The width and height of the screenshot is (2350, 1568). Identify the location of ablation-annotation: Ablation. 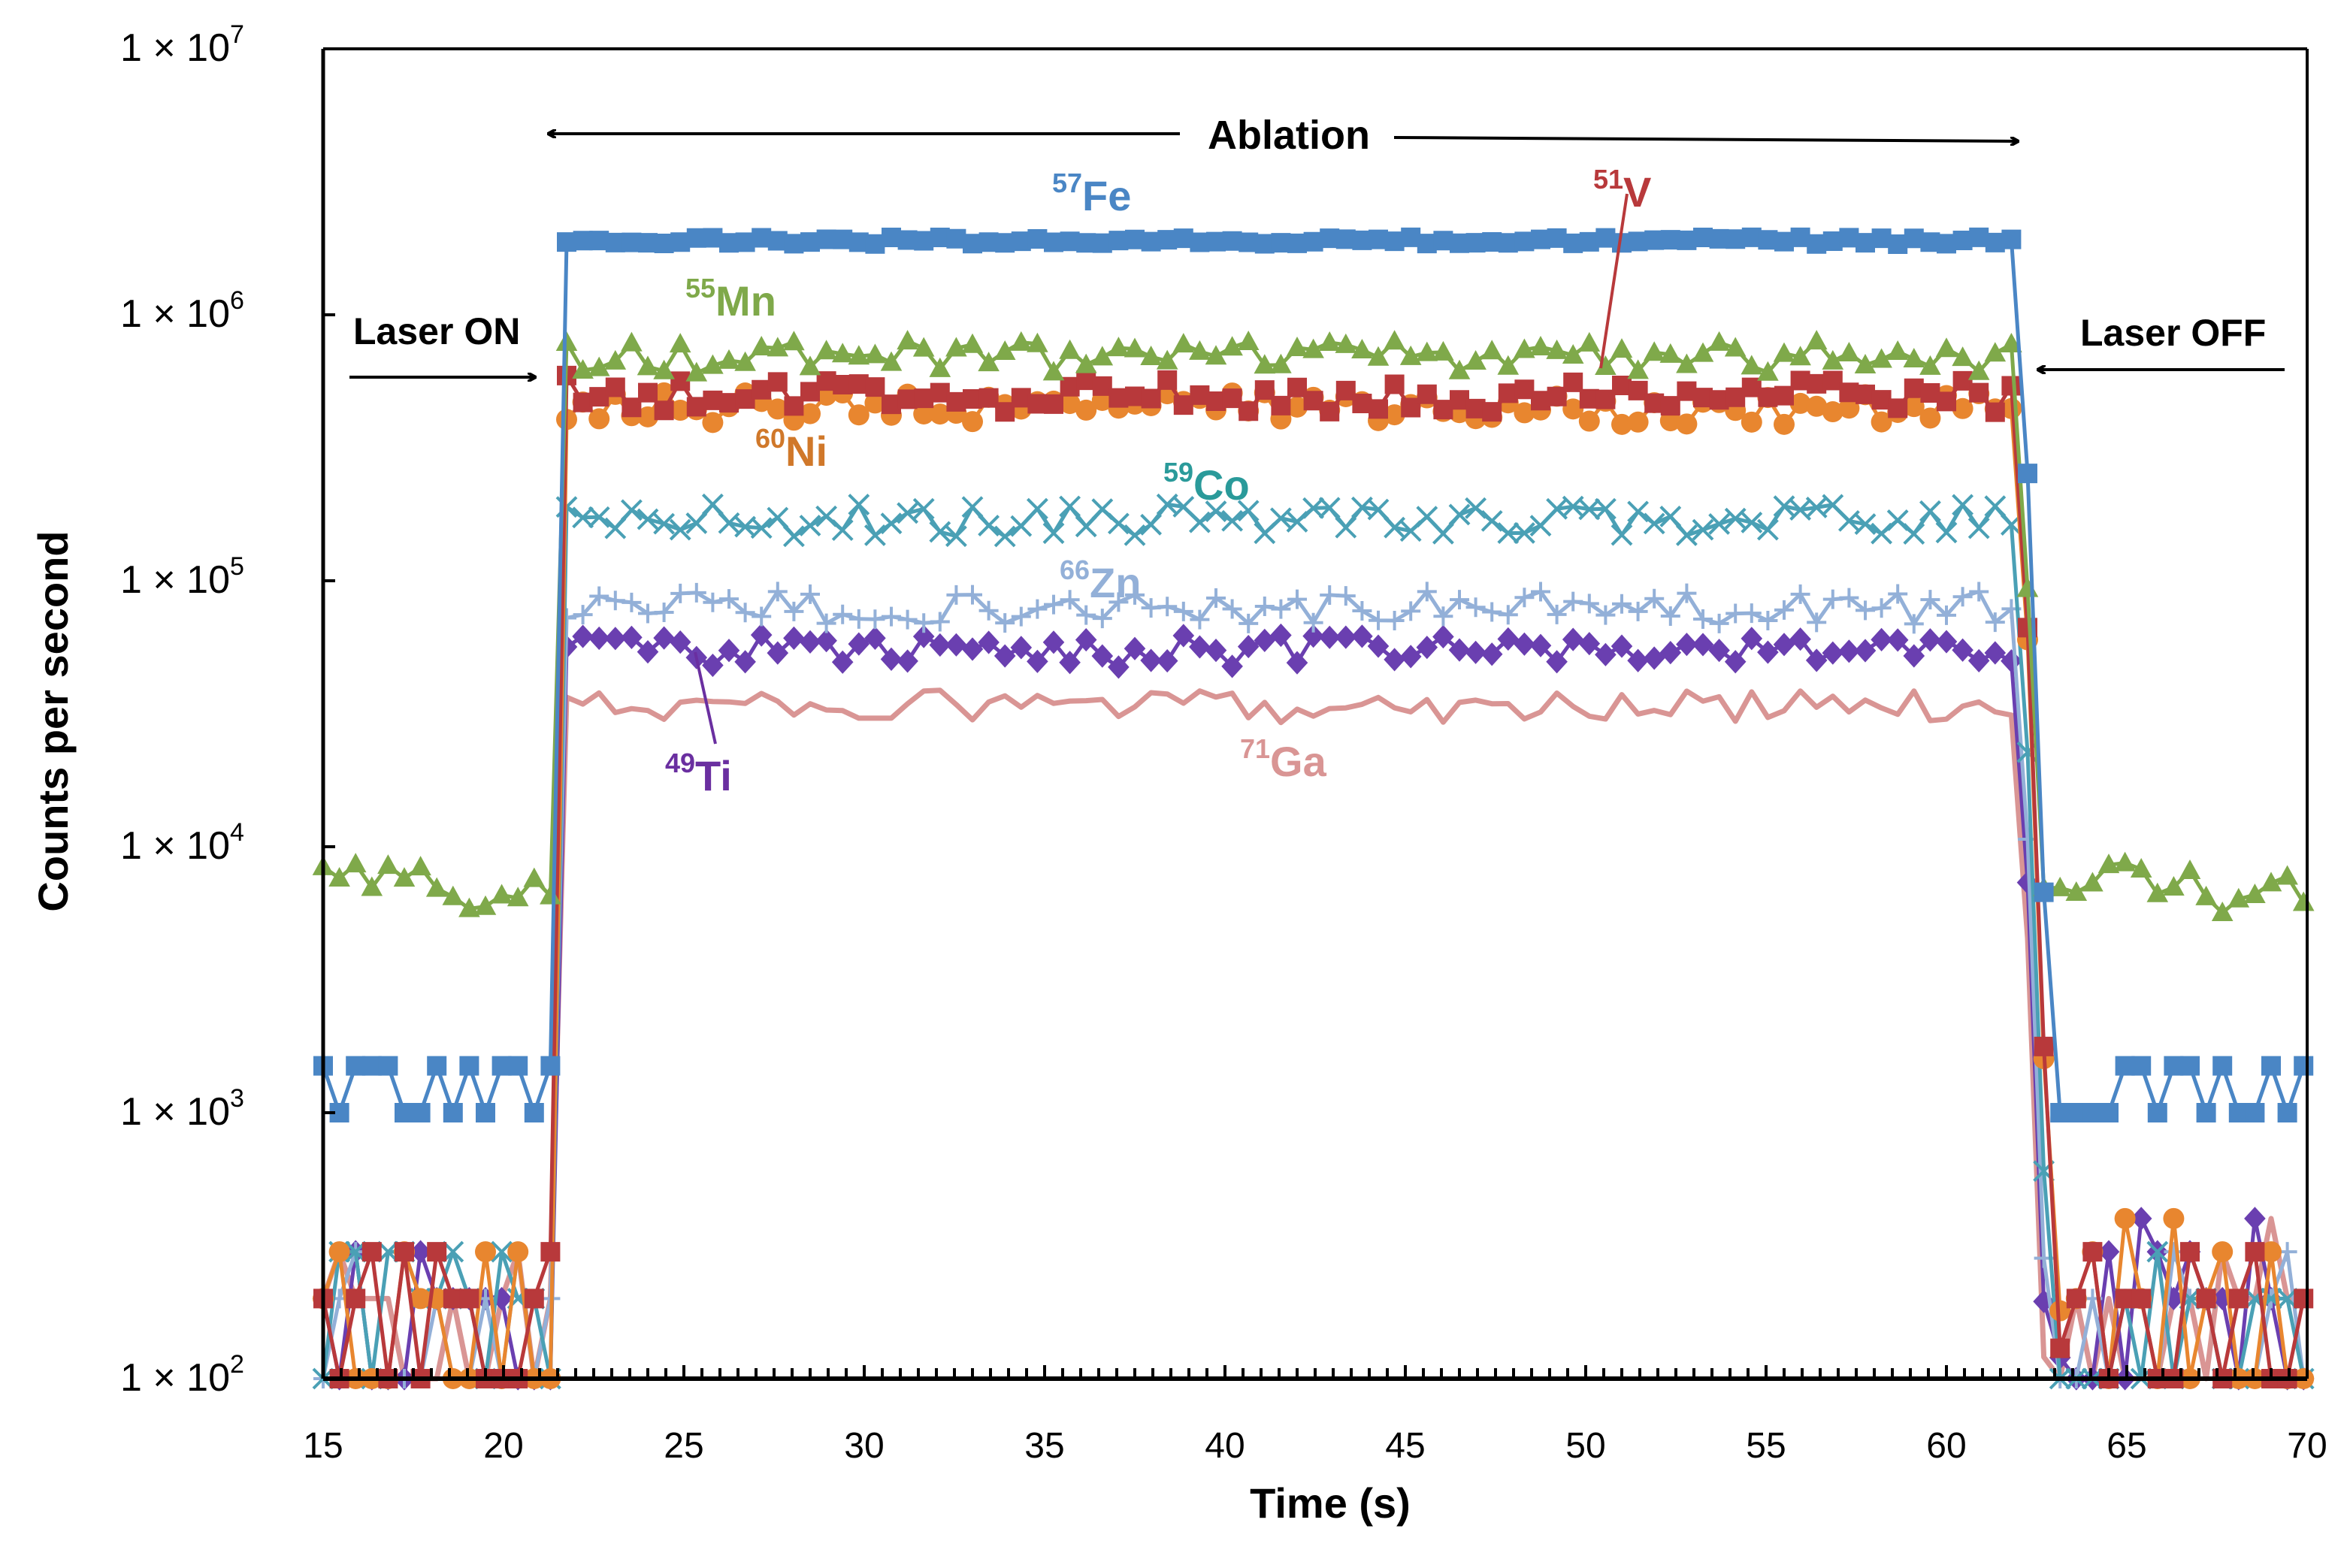
(1283, 131).